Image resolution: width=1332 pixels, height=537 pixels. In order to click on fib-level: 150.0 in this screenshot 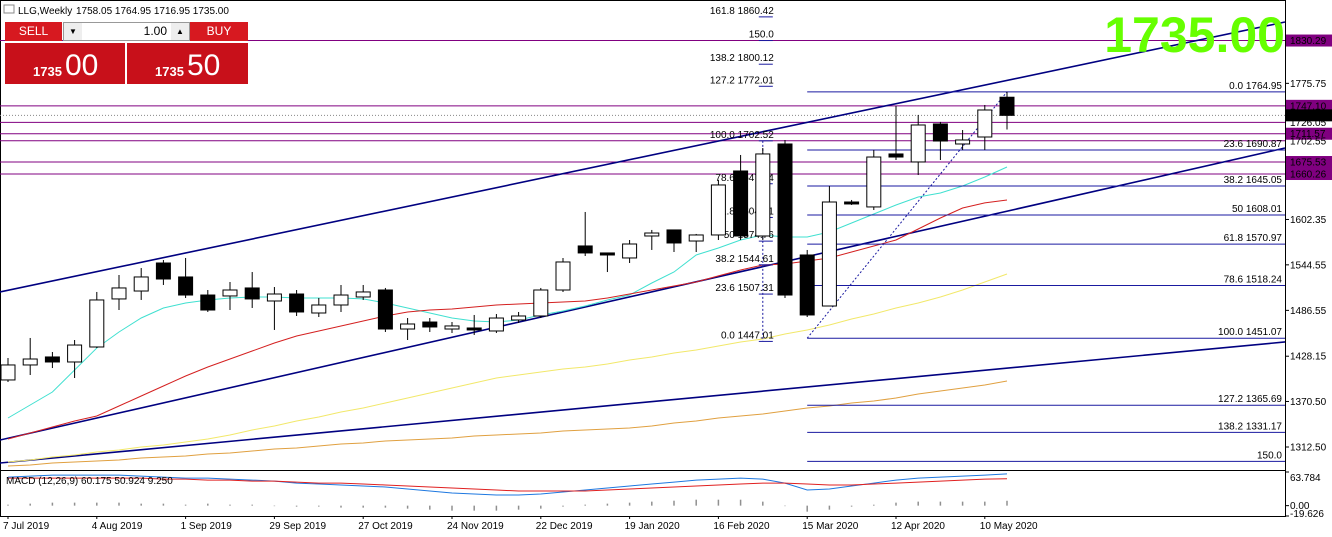, I will do `click(761, 35)`.